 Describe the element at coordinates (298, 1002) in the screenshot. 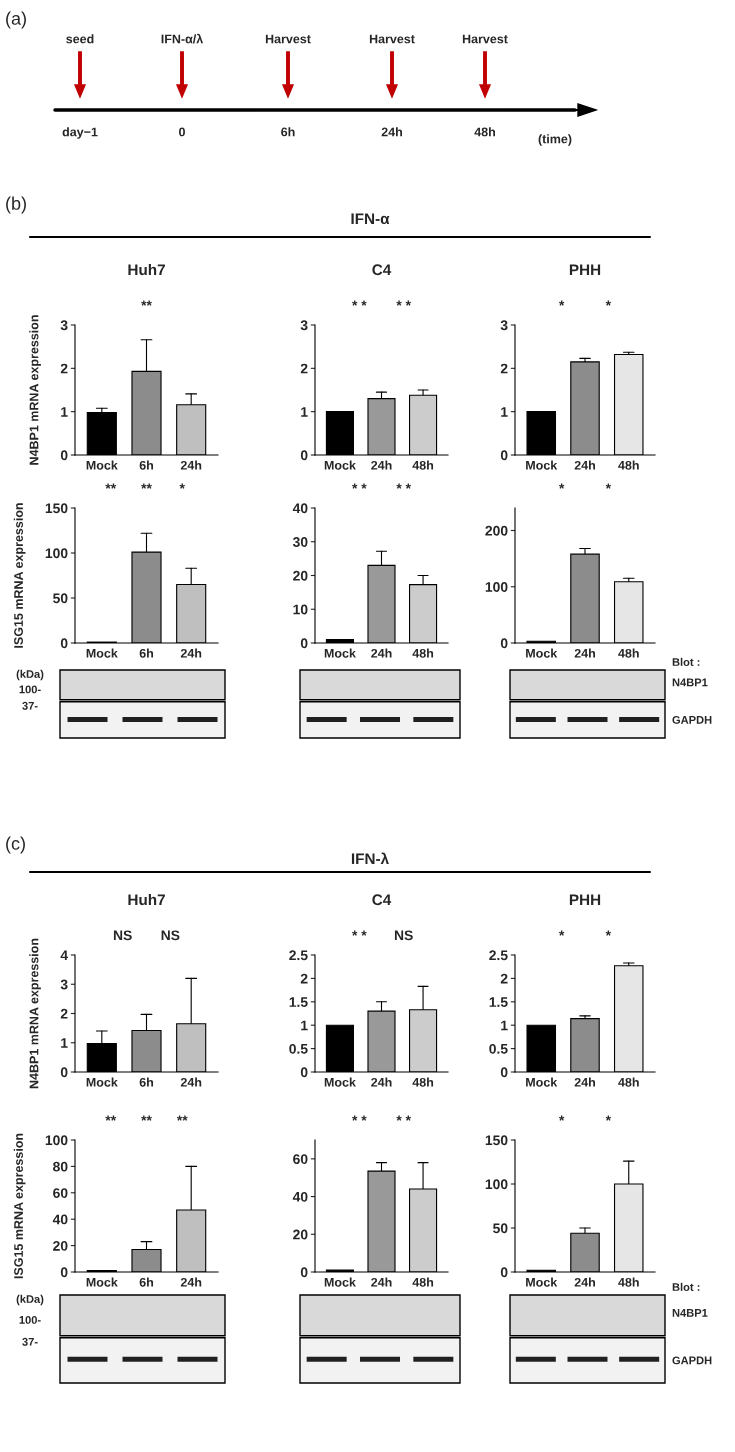

I see `y-tick-label: 1.5` at that location.